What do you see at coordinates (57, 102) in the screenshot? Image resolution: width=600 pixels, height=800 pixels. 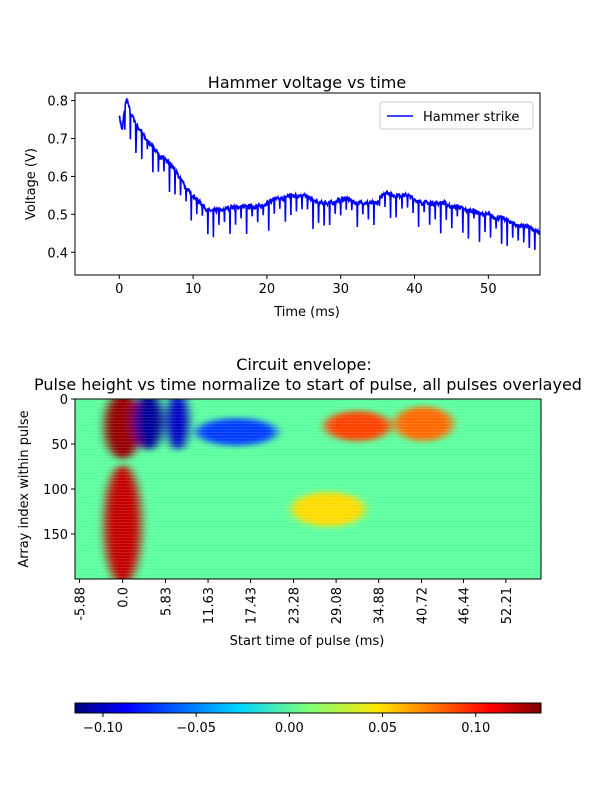 I see `y-tick-label: 0.8` at bounding box center [57, 102].